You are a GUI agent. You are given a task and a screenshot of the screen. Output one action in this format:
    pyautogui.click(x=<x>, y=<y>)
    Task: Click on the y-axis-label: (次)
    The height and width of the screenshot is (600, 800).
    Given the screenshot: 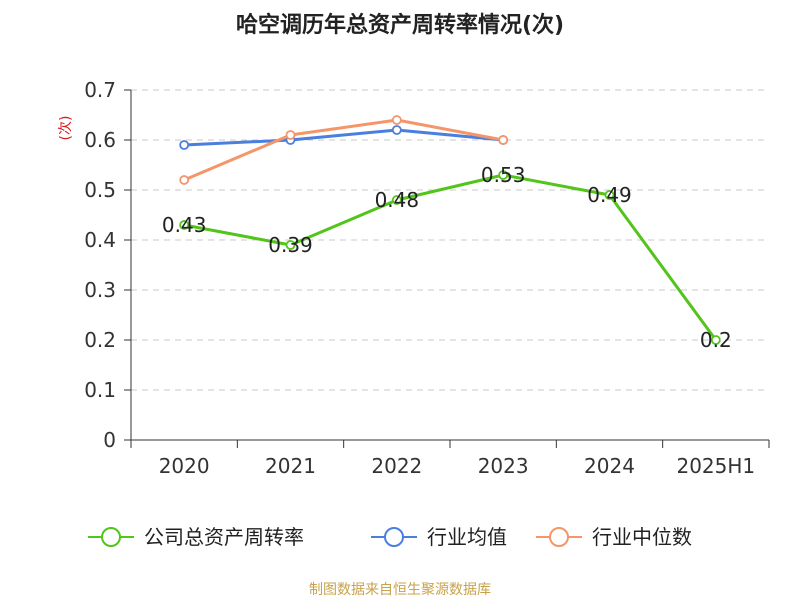 What is the action you would take?
    pyautogui.click(x=66, y=128)
    